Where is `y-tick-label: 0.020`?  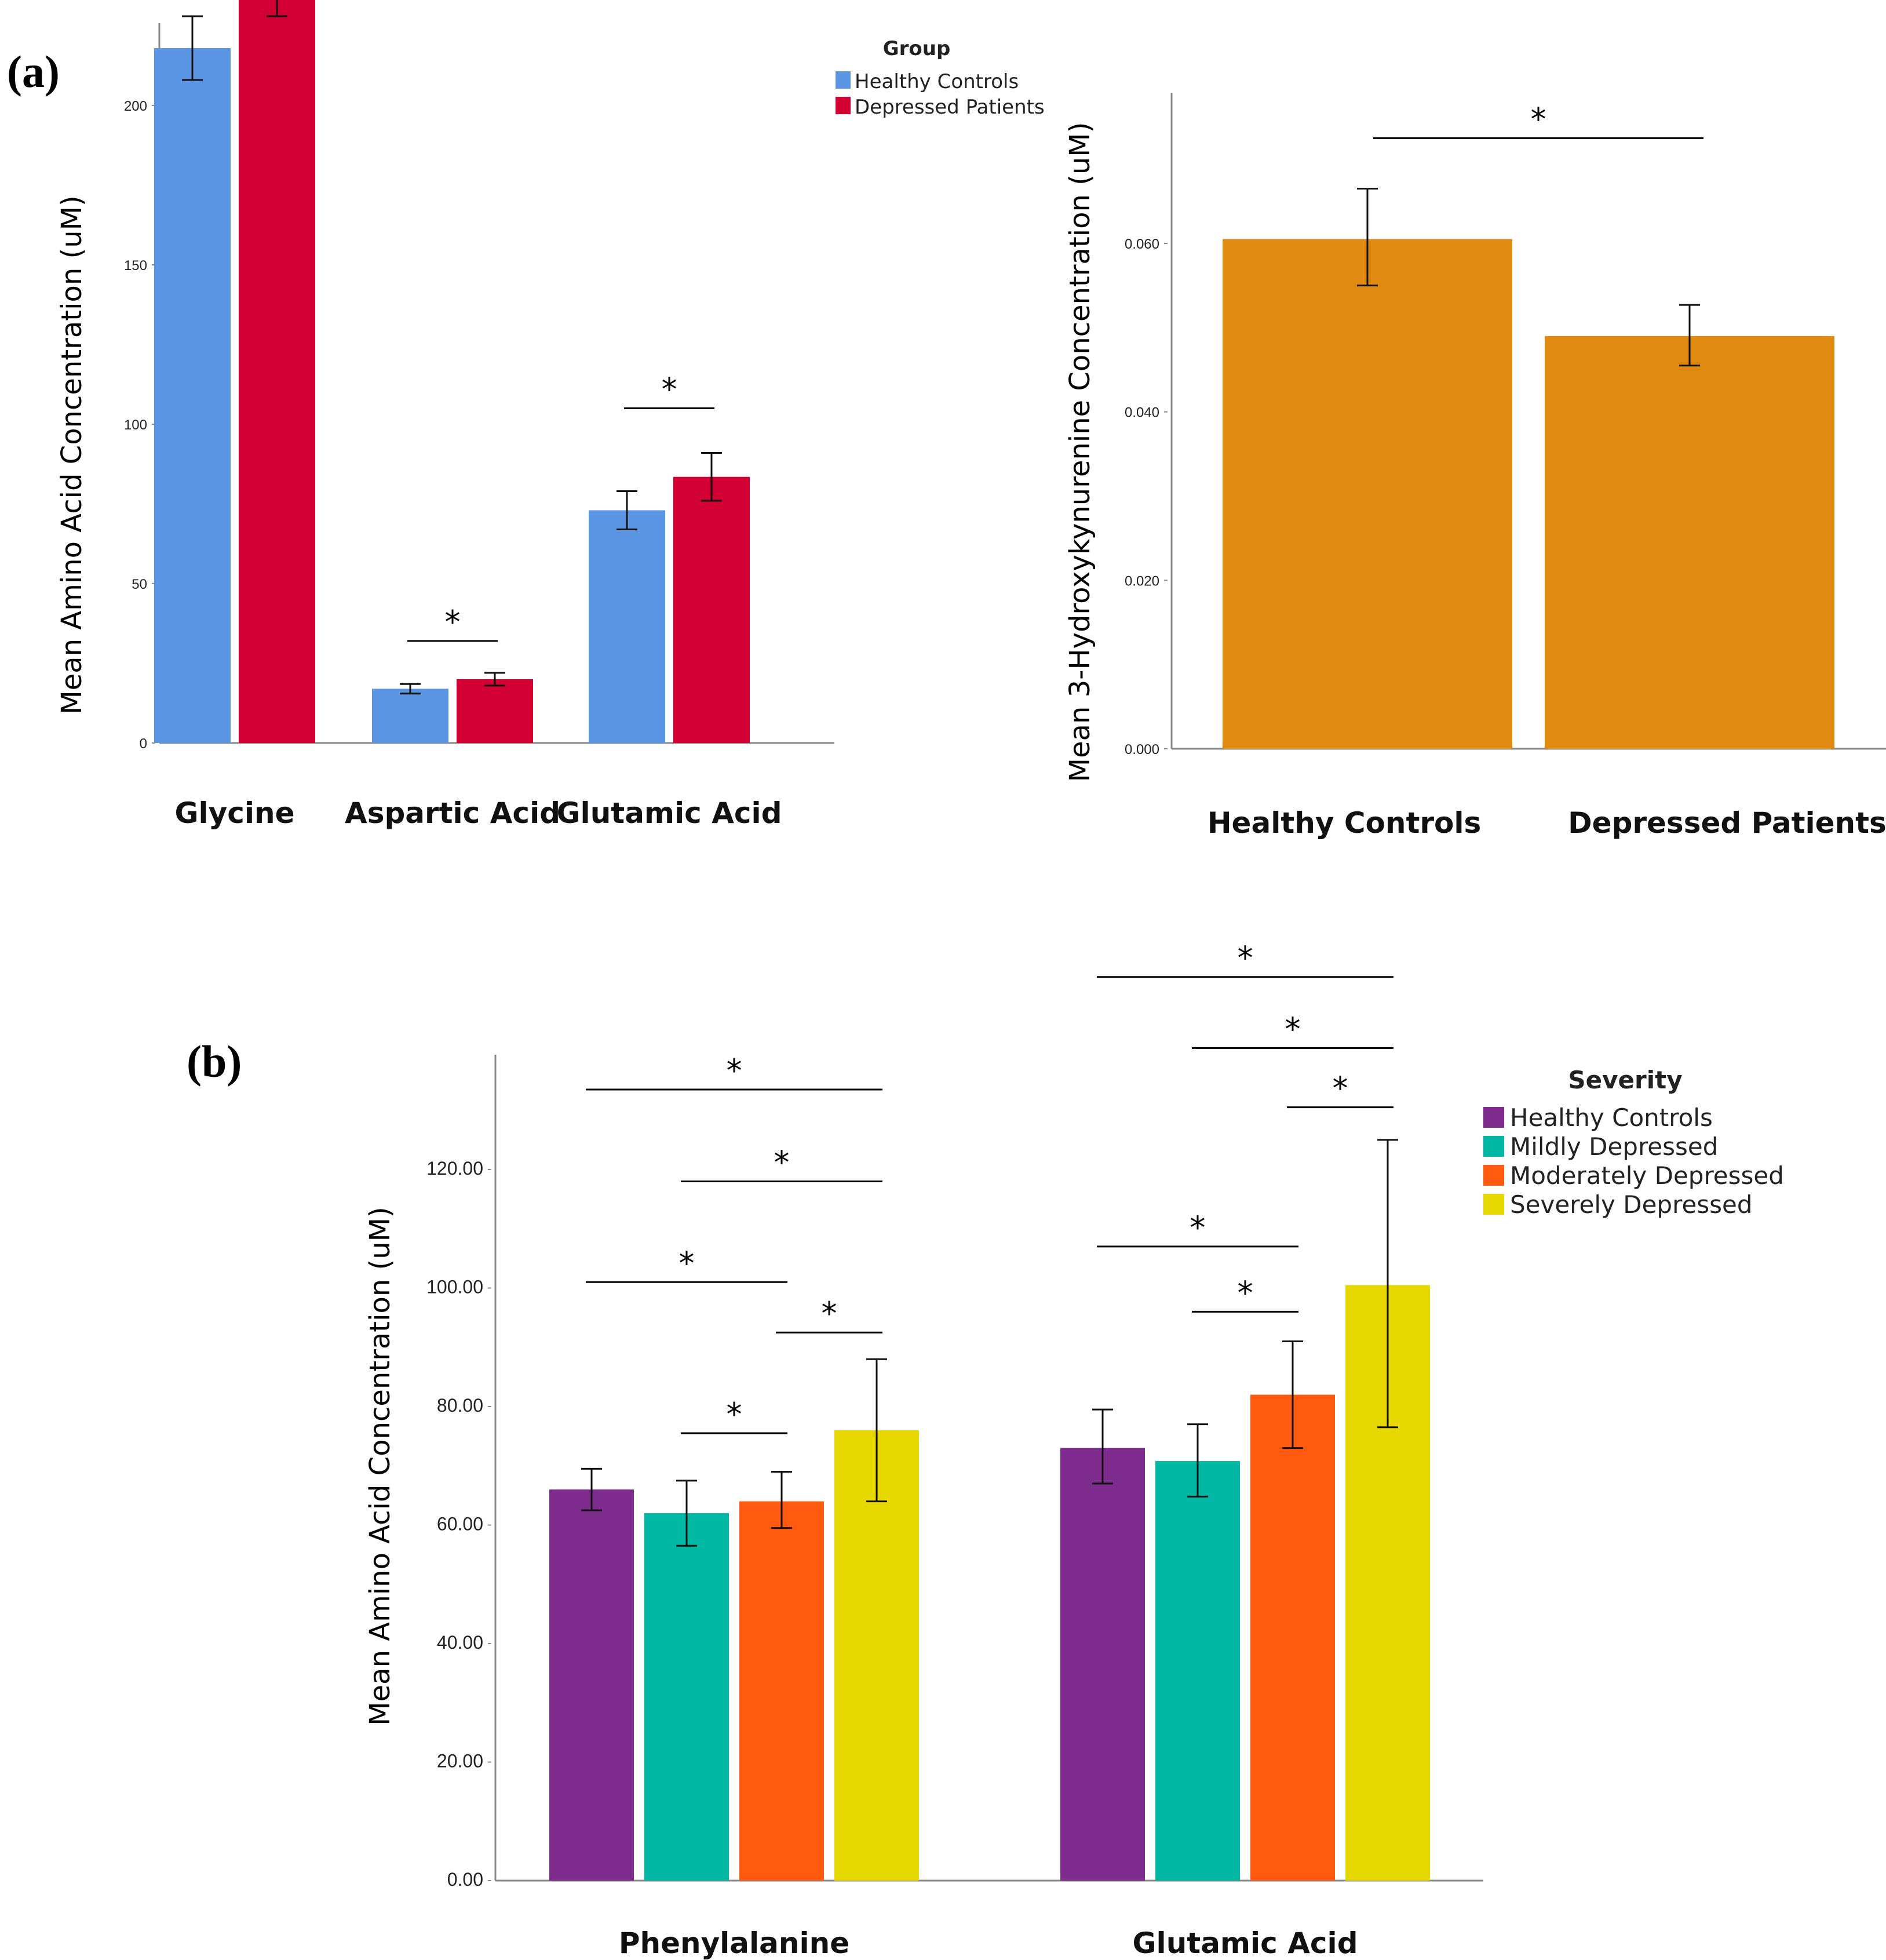 y-tick-label: 0.020 is located at coordinates (1142, 581).